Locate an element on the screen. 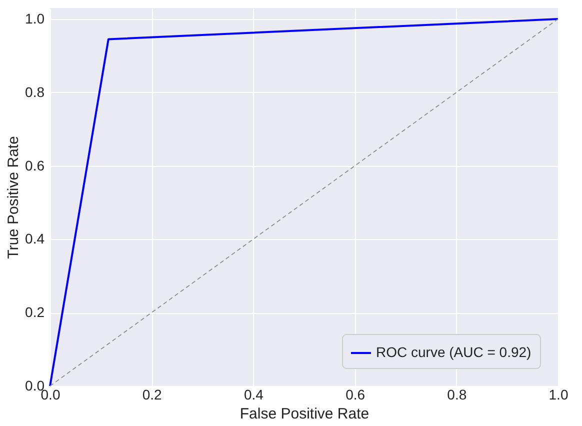 The image size is (582, 426). x-tick-label: 0.8 is located at coordinates (457, 394).